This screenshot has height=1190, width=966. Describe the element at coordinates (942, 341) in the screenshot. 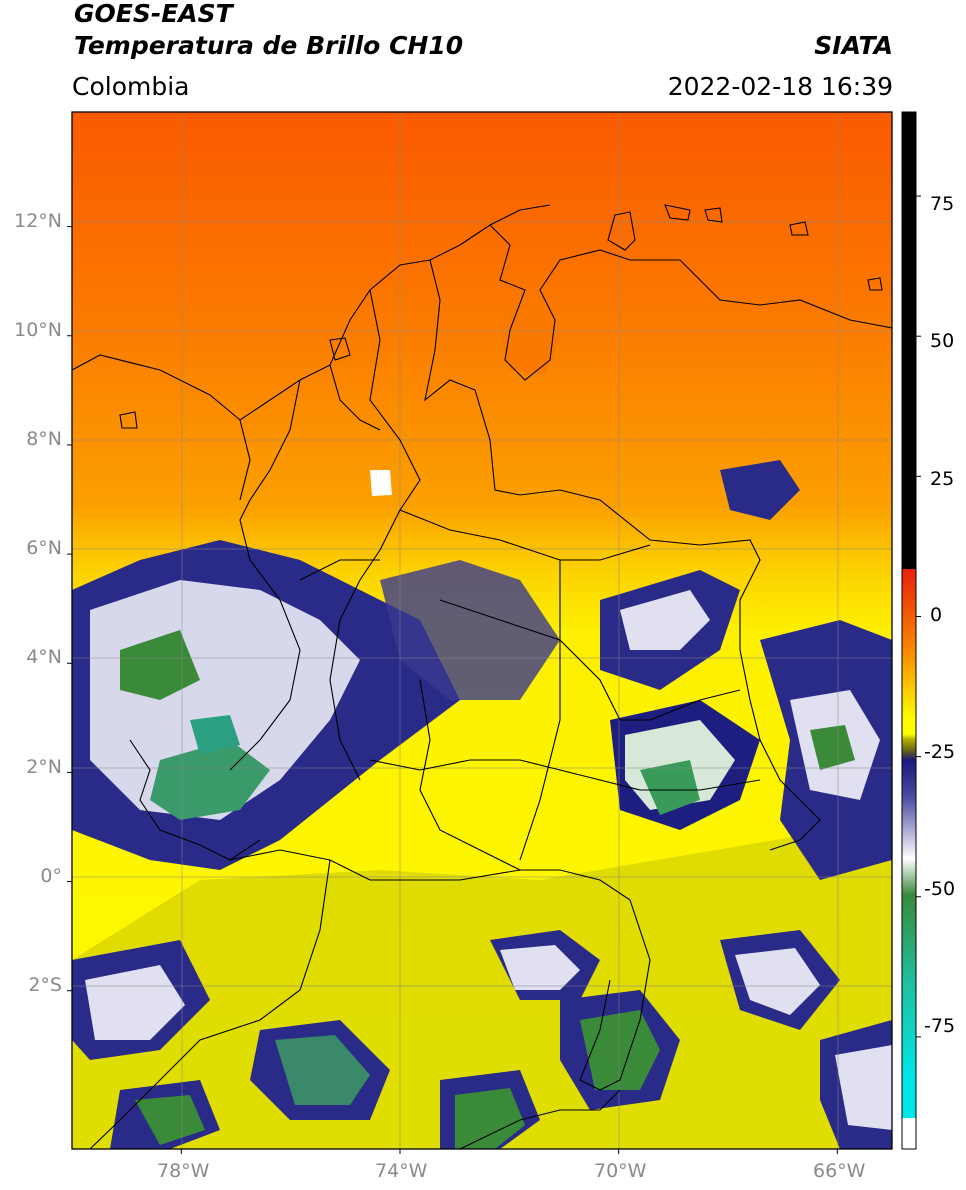

I see `cbar-label-50: 50` at that location.